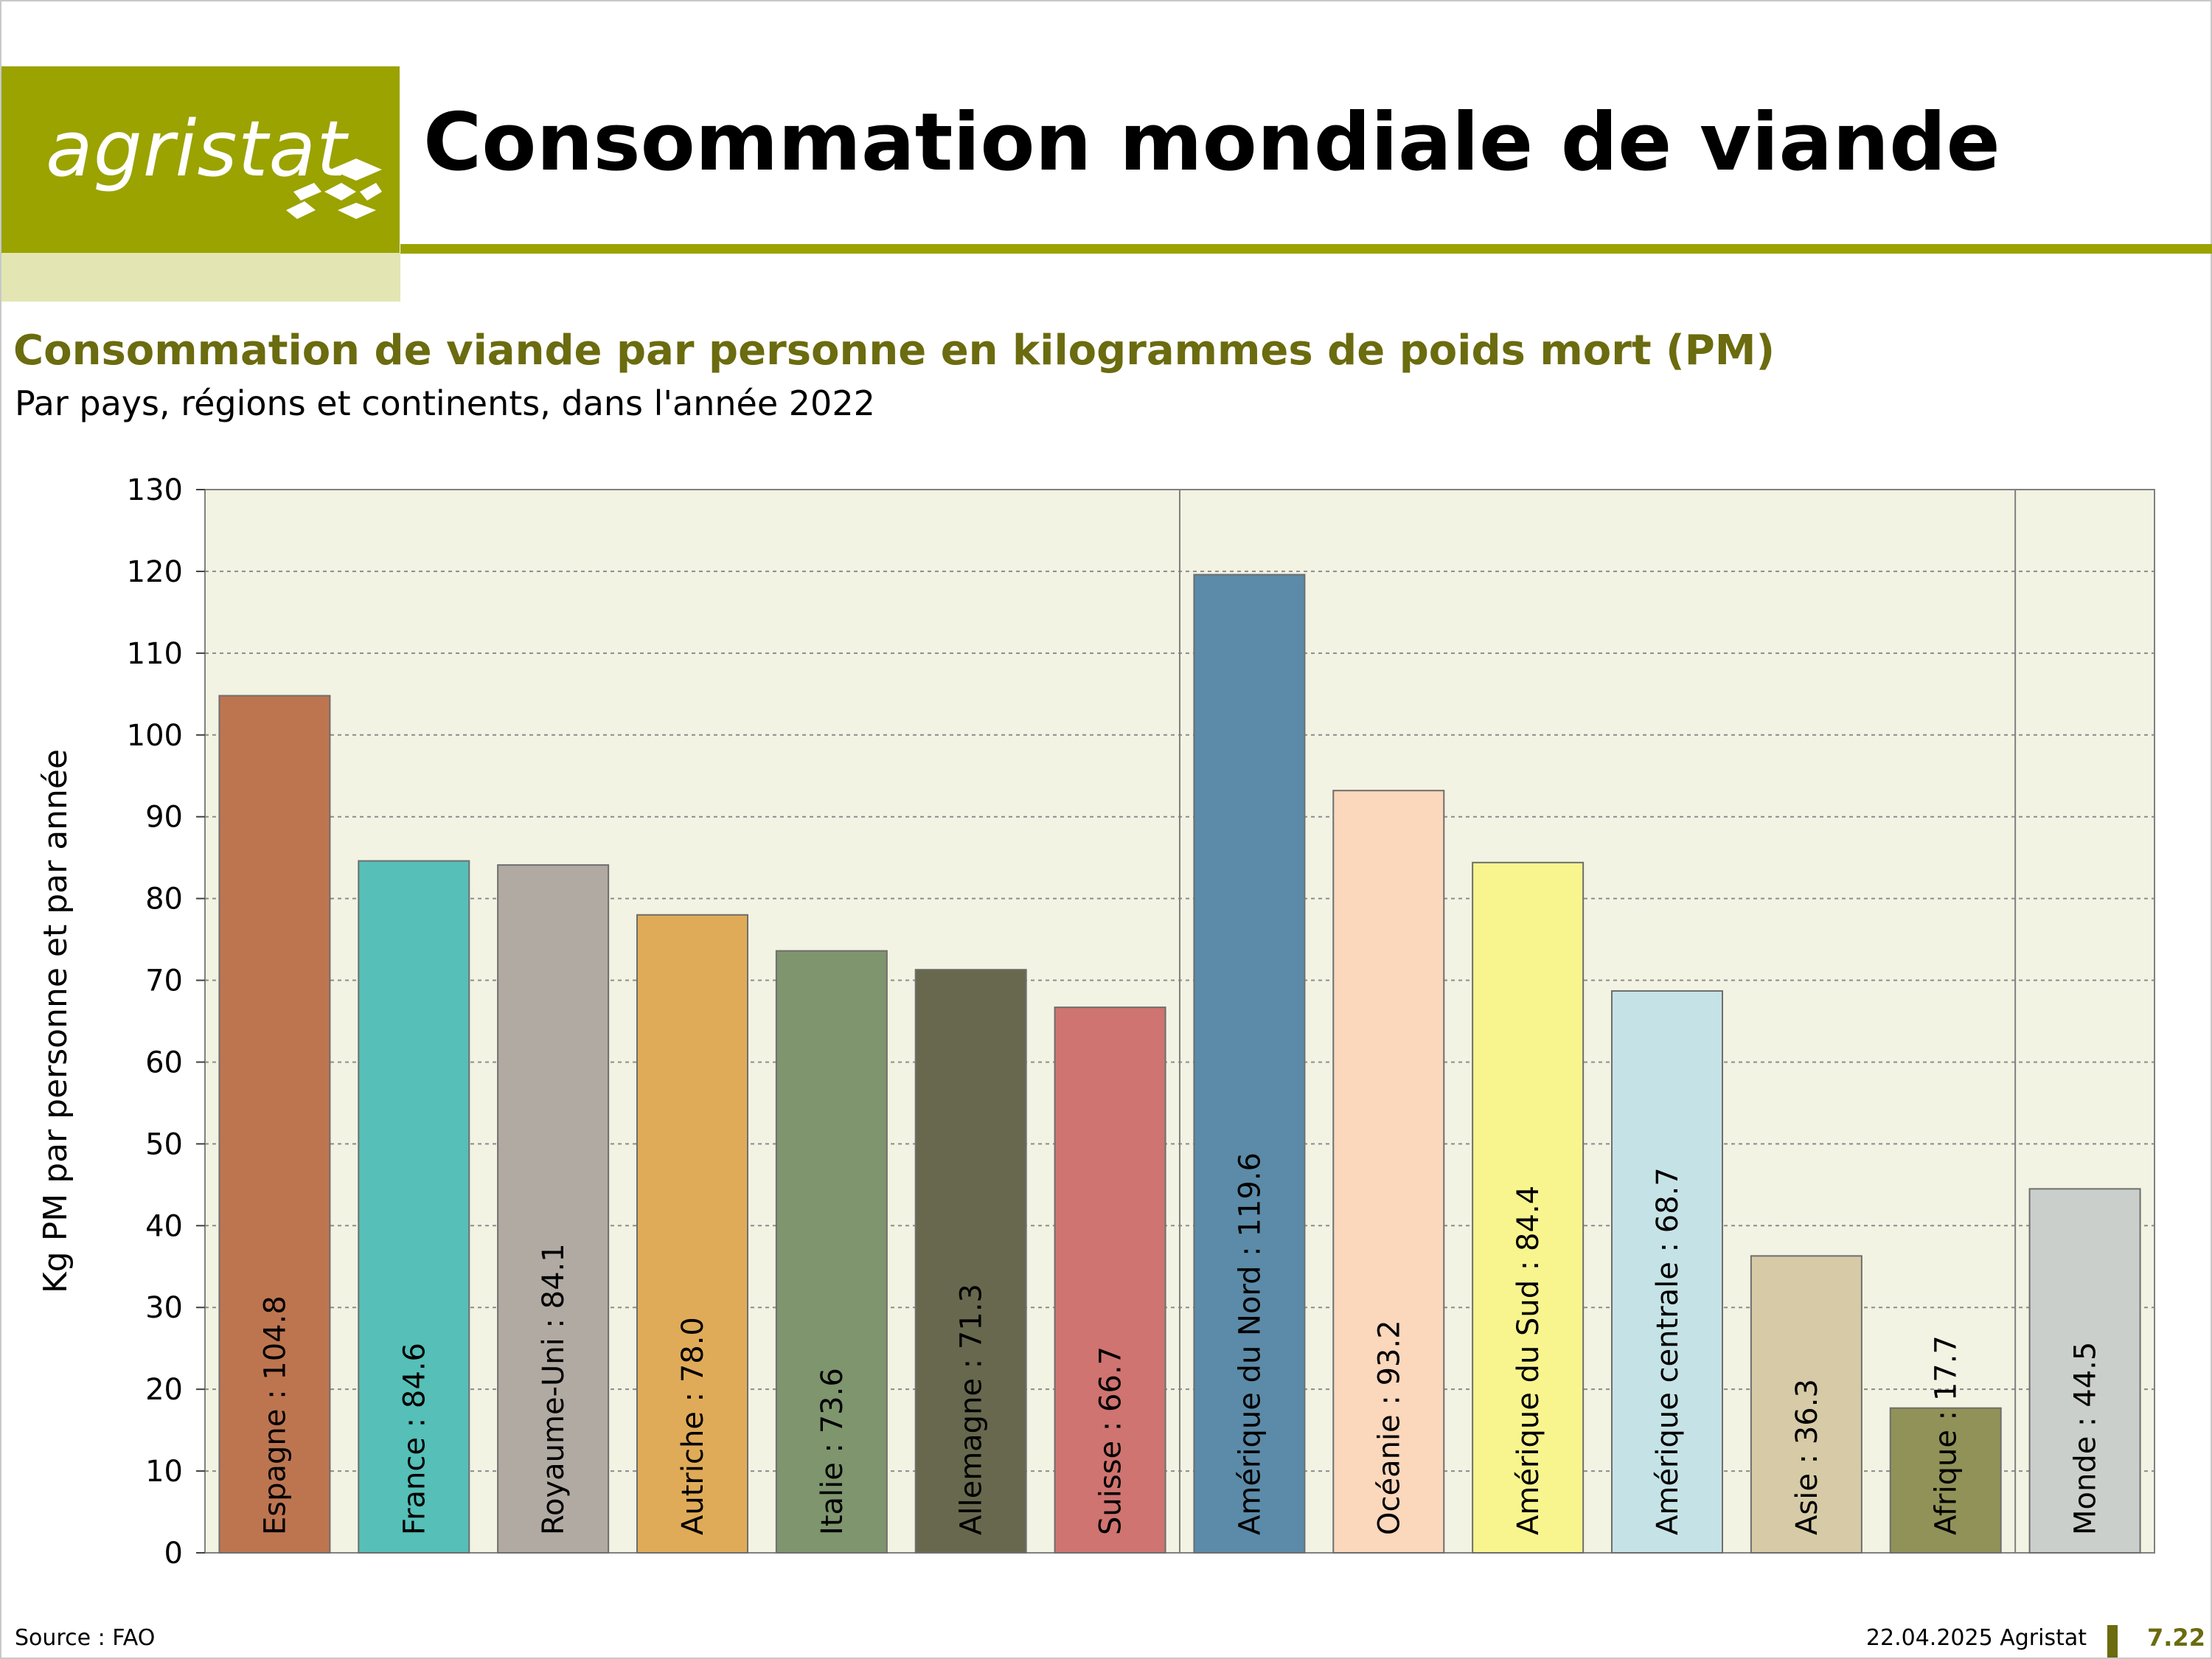  What do you see at coordinates (1947, 1435) in the screenshot?
I see `bar-label: Afrique : 17.7` at bounding box center [1947, 1435].